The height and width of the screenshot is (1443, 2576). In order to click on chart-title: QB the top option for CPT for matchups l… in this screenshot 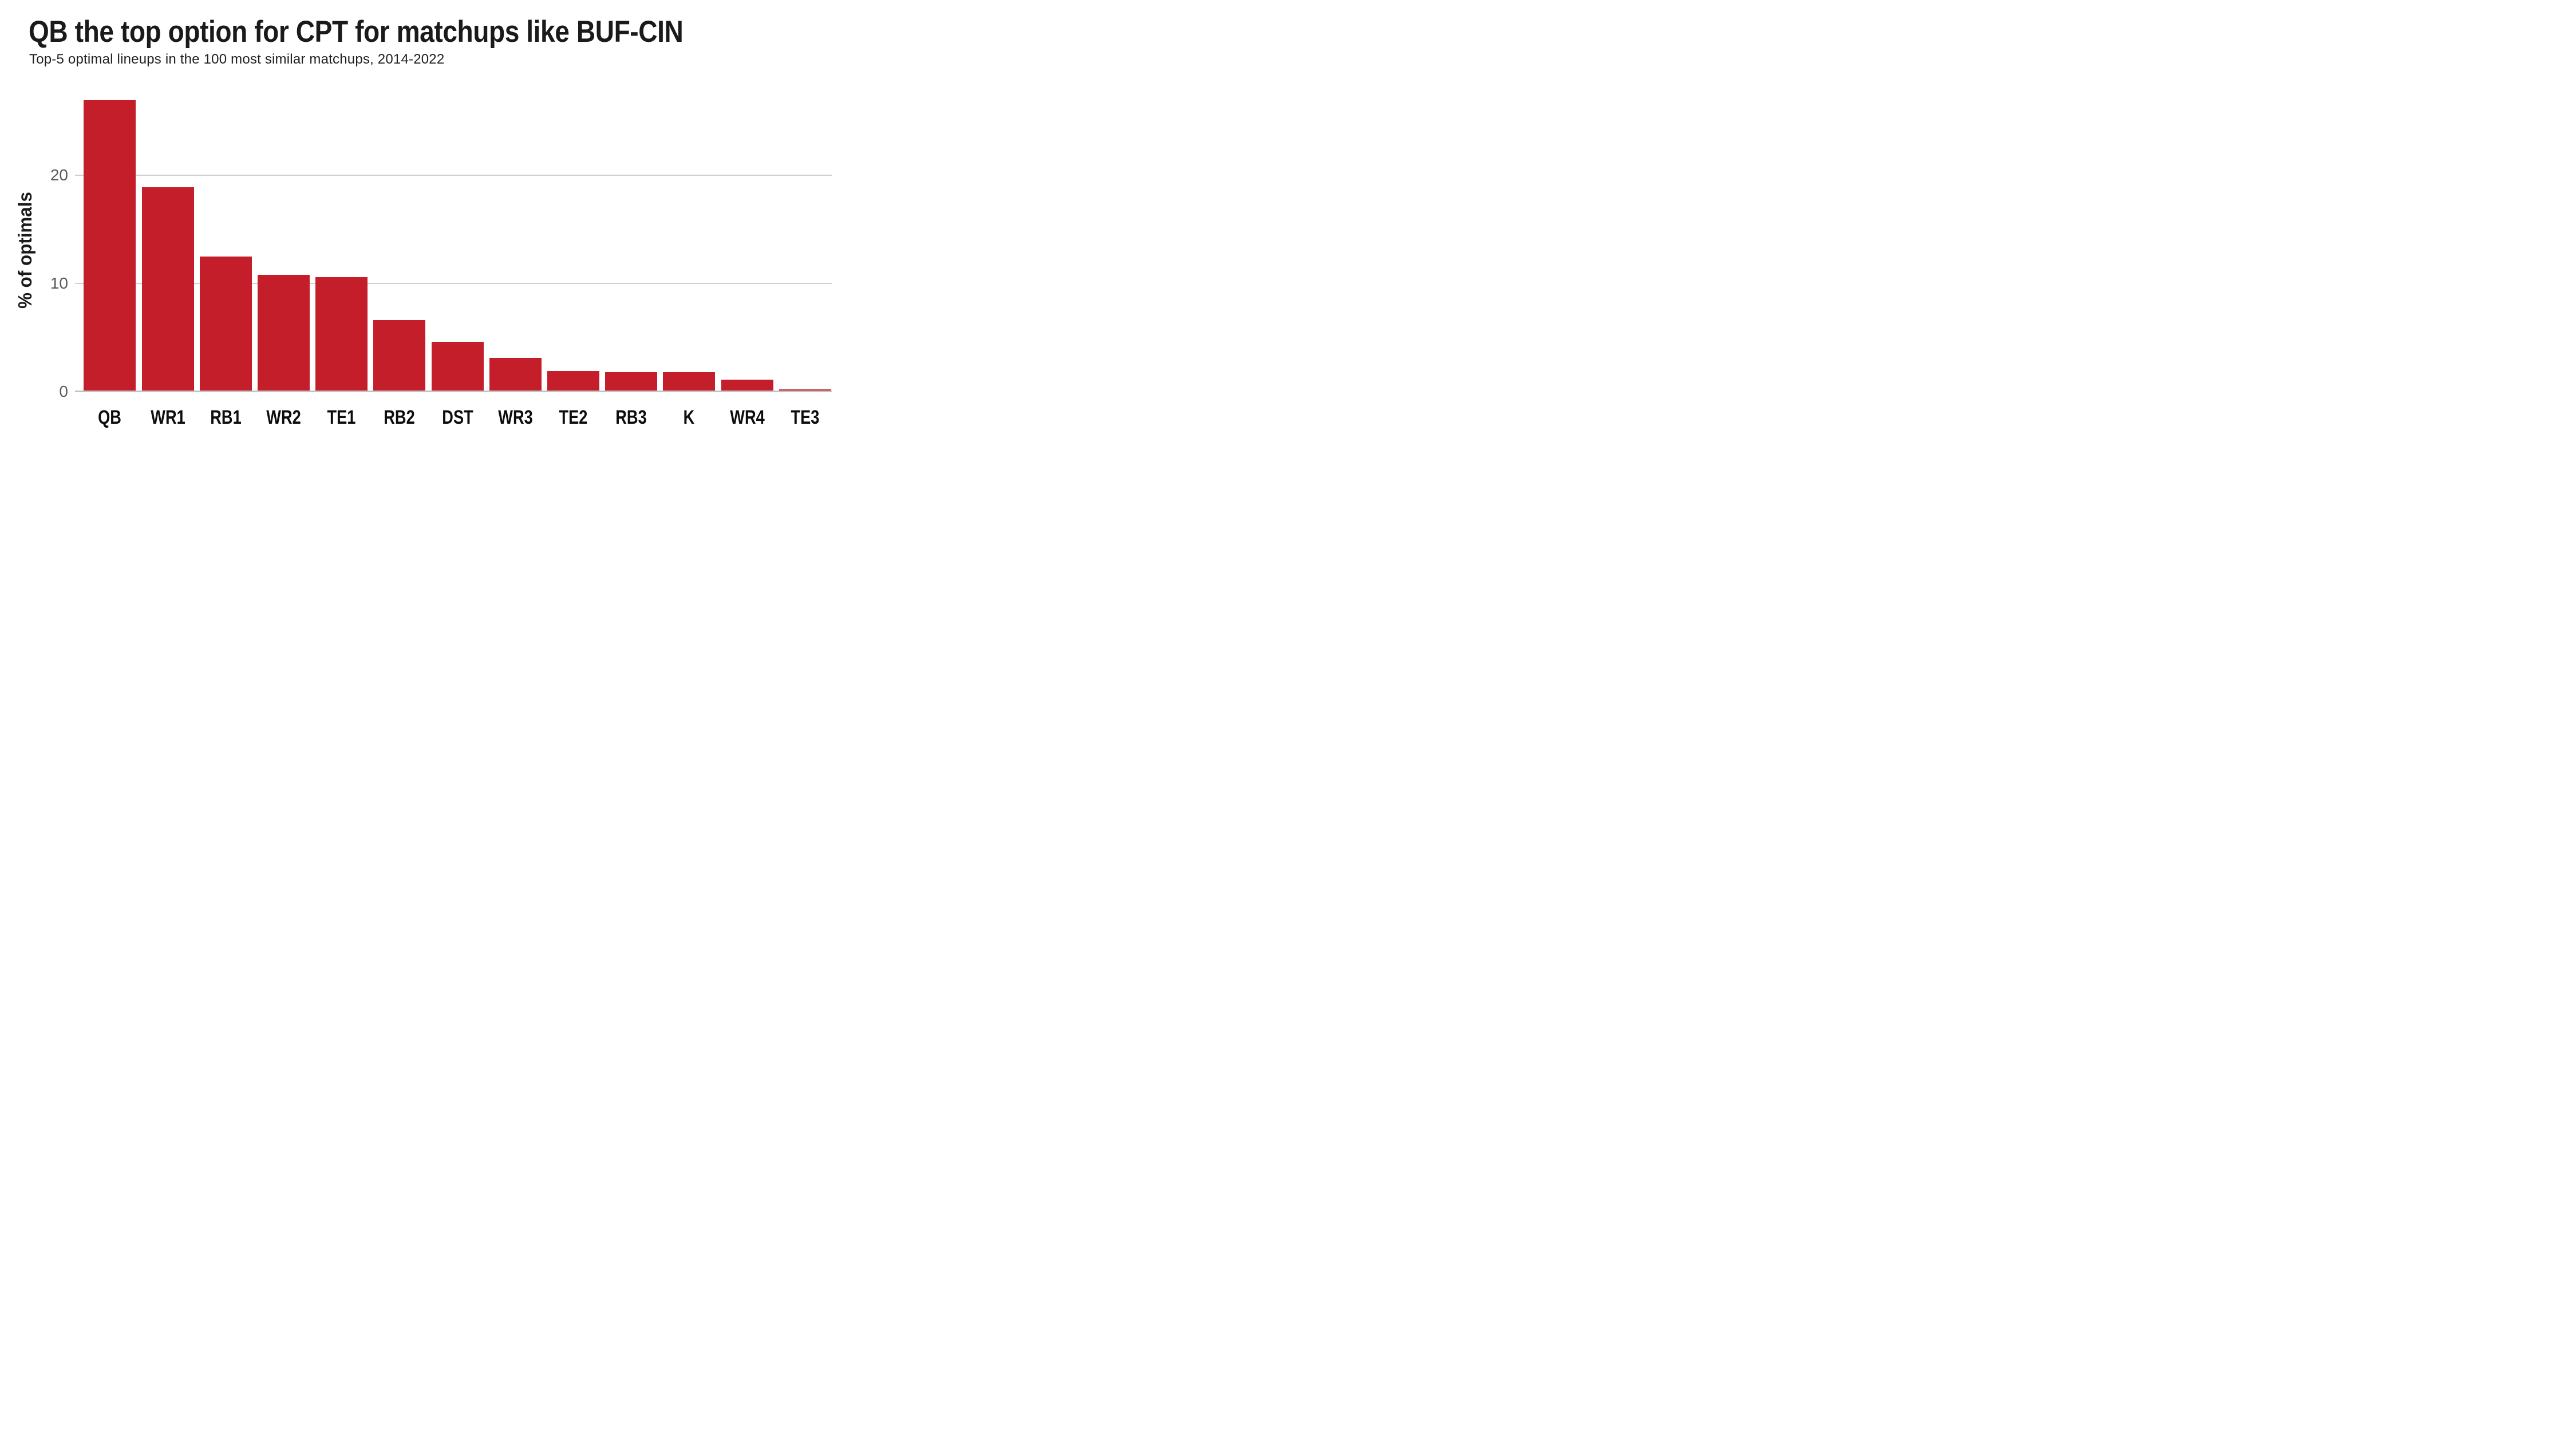, I will do `click(405, 32)`.